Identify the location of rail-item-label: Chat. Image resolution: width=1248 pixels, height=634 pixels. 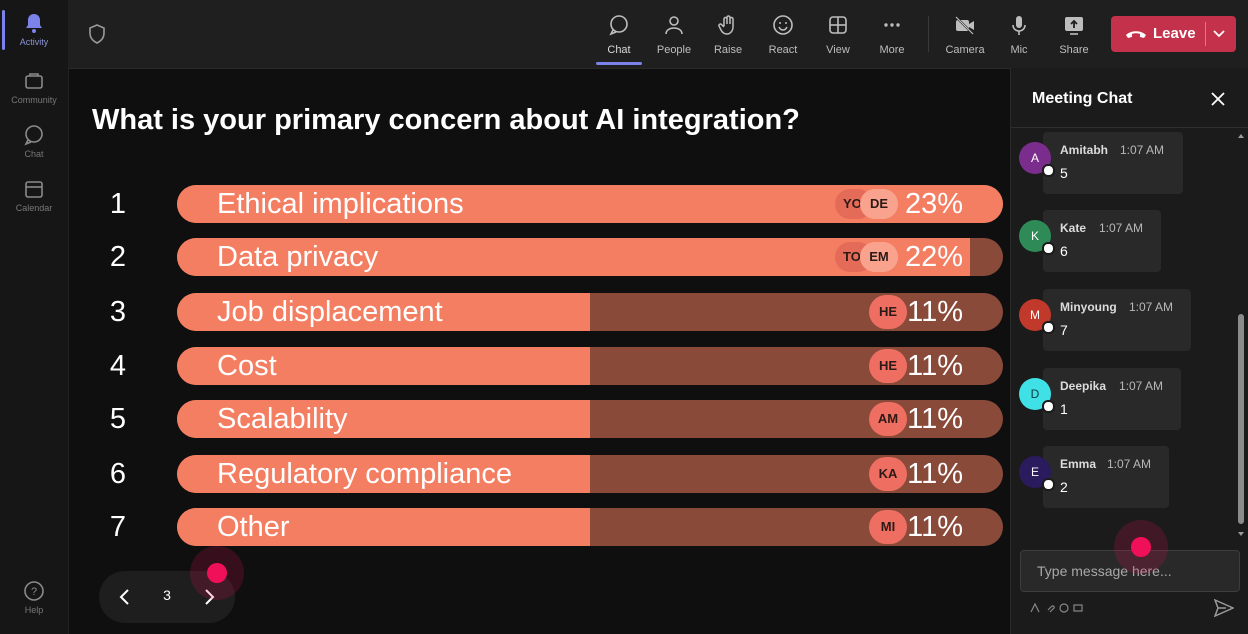
(34, 154).